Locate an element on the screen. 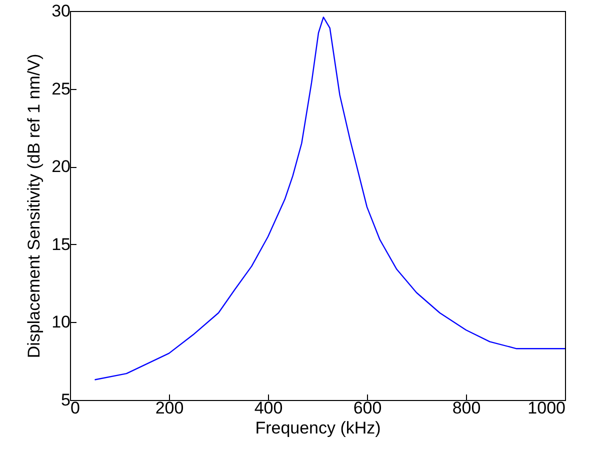 The width and height of the screenshot is (598, 455). y-tick-label: 5 is located at coordinates (65, 400).